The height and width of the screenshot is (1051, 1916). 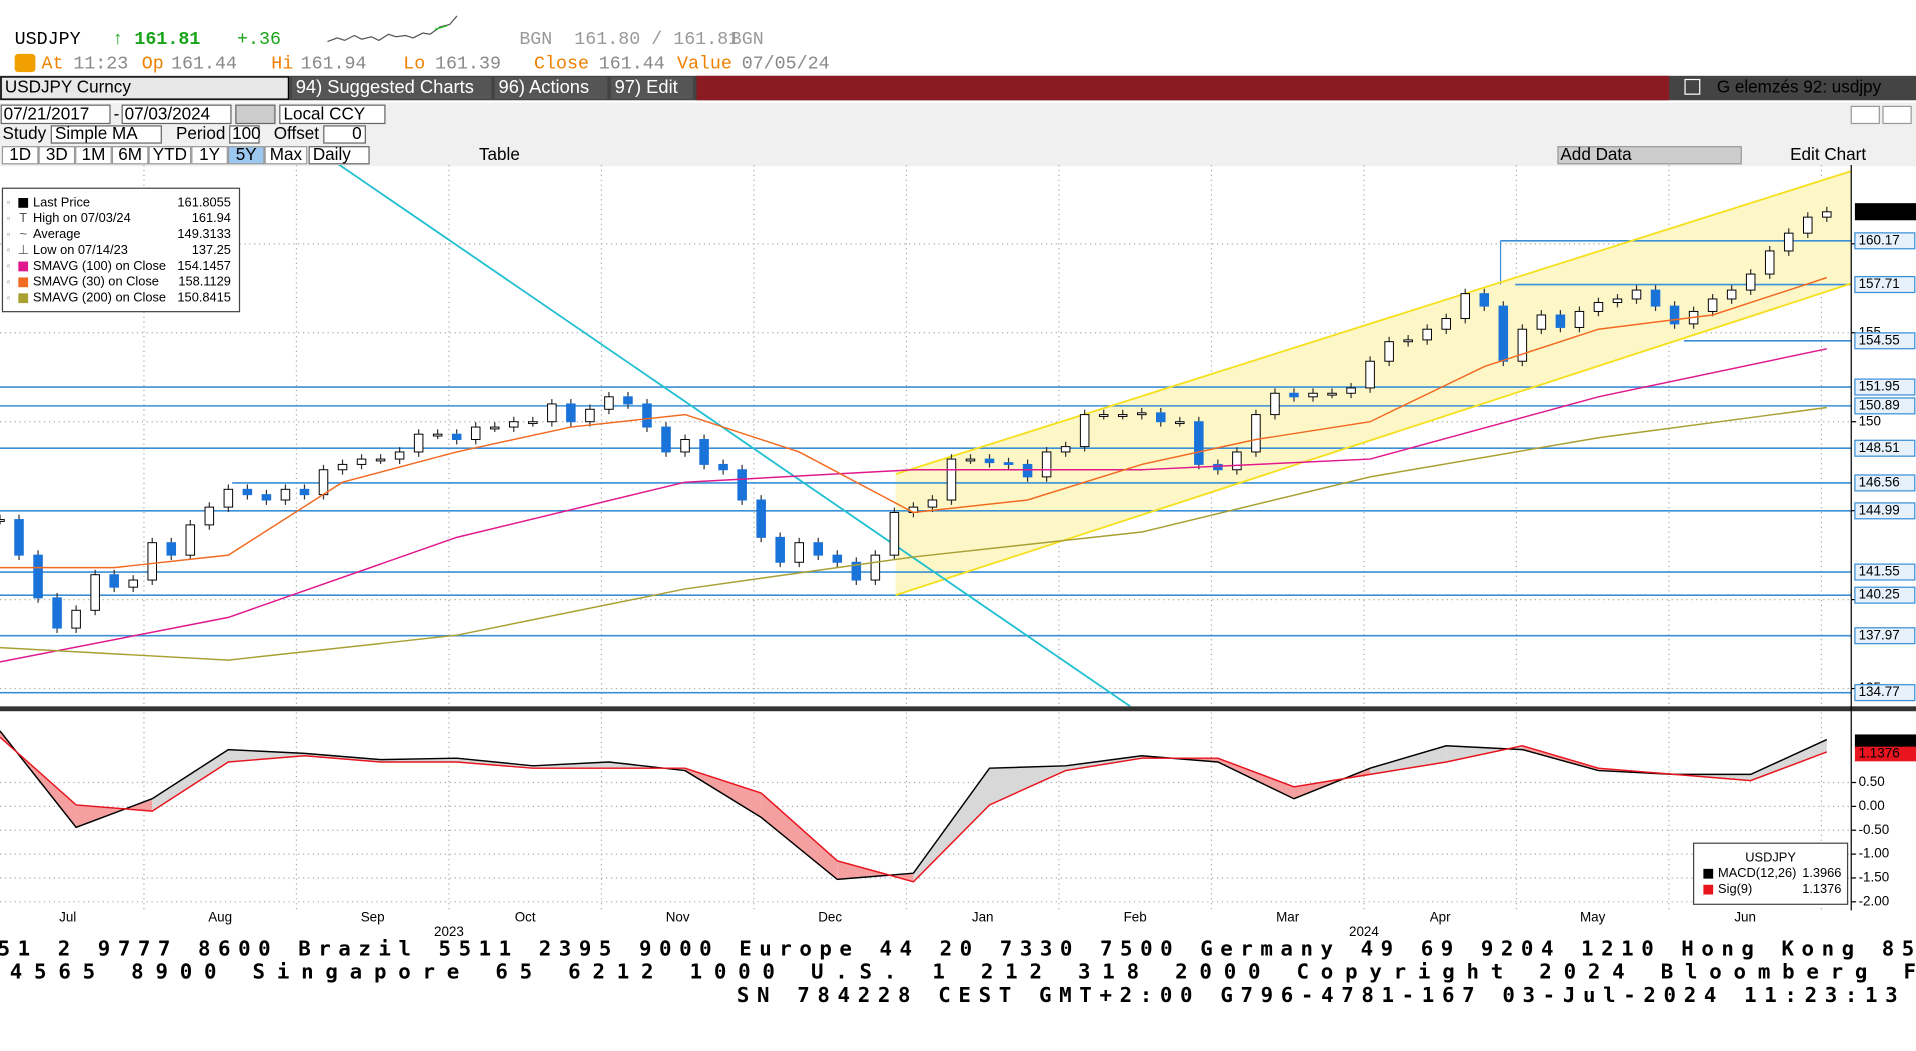 I want to click on range-label: 3D, so click(x=57, y=154).